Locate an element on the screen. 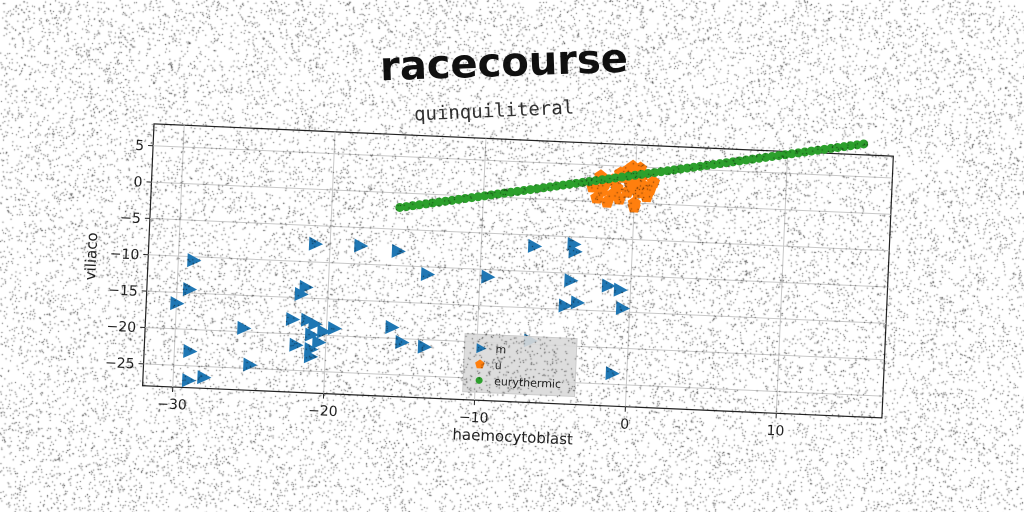 This screenshot has height=512, width=1024. y-tick-label: 5 is located at coordinates (140, 146).